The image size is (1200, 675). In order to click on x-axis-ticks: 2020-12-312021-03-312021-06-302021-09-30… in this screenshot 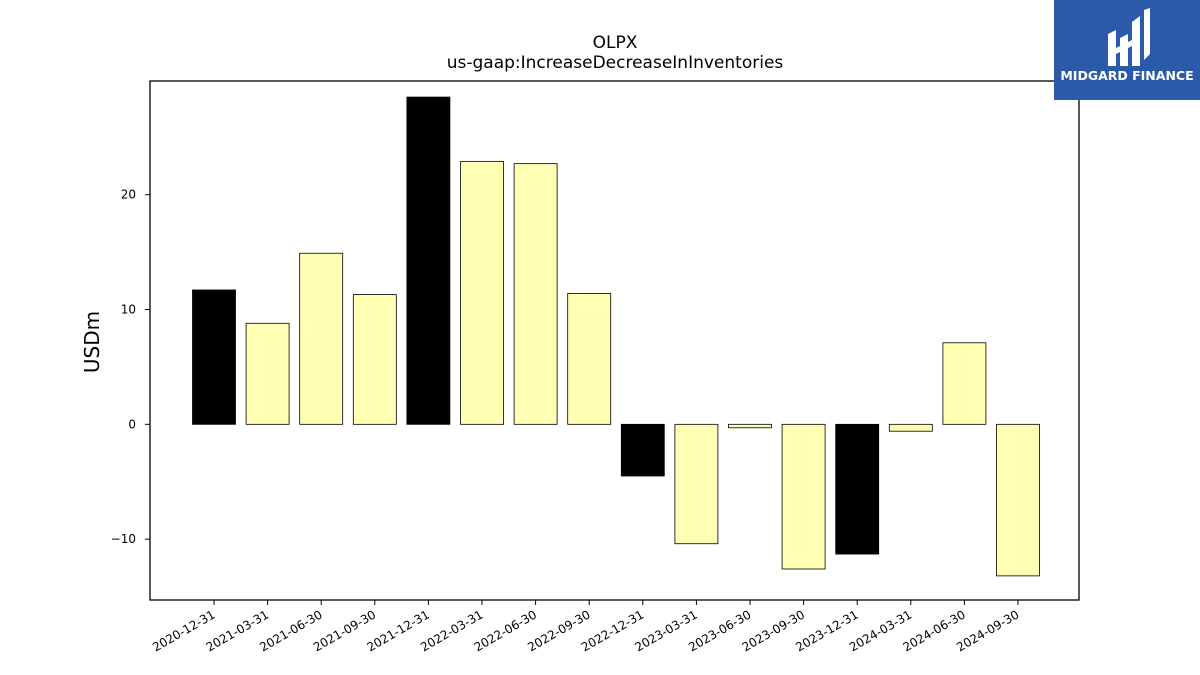, I will do `click(586, 627)`.